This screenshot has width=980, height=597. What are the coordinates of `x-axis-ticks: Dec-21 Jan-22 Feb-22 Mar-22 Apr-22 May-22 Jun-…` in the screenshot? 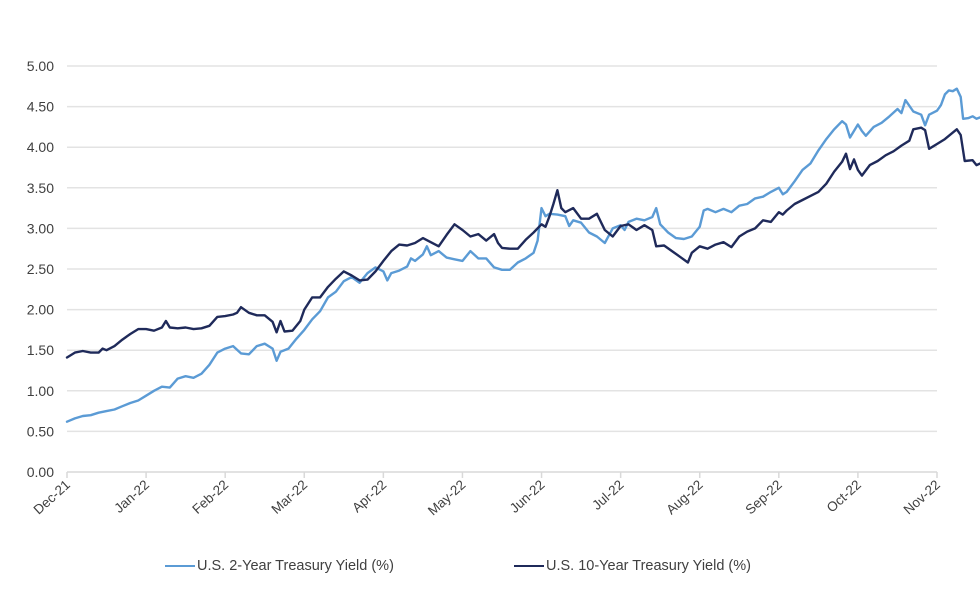 It's located at (487, 495).